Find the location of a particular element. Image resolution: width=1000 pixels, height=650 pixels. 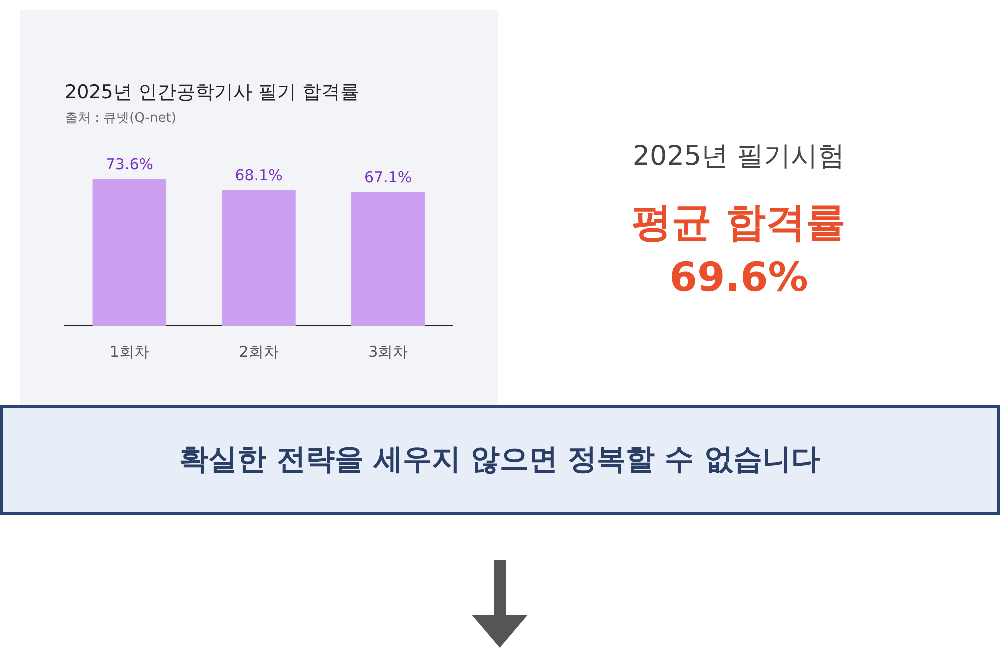

x-tick-label: 1회차 is located at coordinates (130, 351).